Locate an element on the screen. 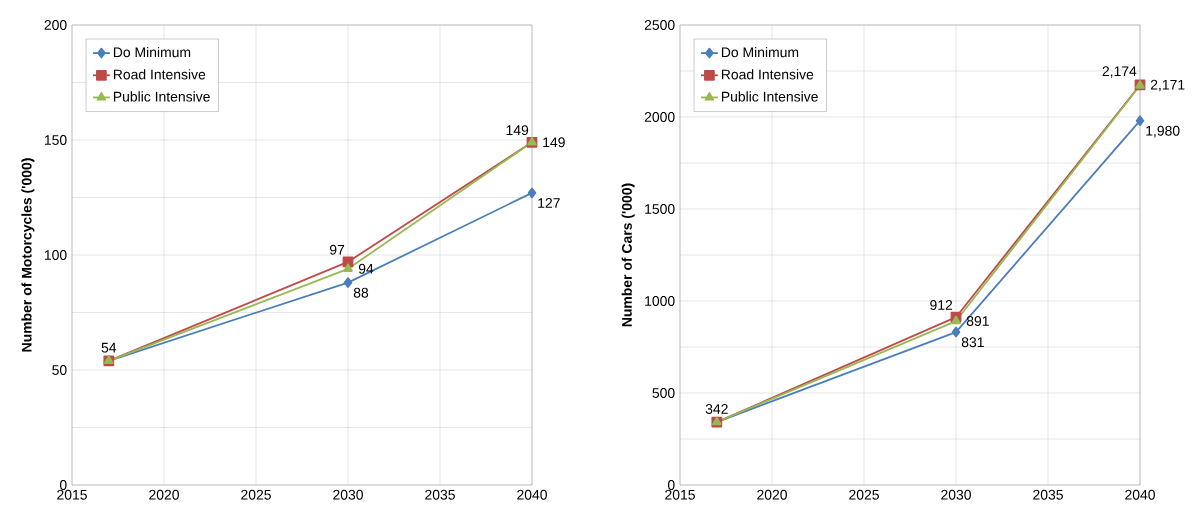  y-tick-label: 500 is located at coordinates (663, 393).